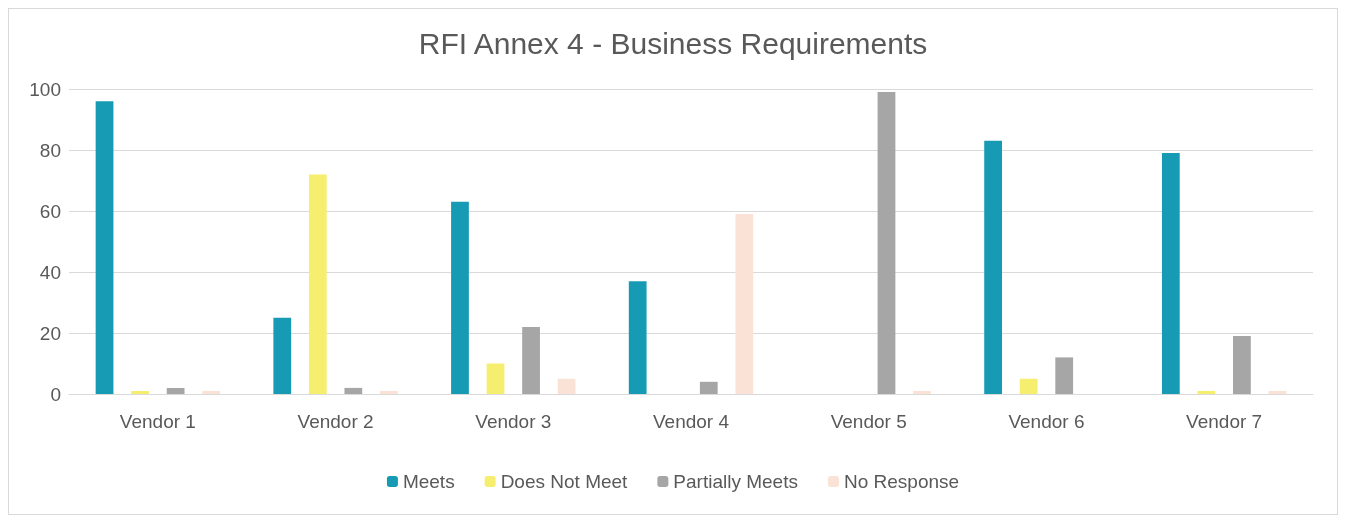  What do you see at coordinates (691, 421) in the screenshot?
I see `x-tick-label: Vendor 4` at bounding box center [691, 421].